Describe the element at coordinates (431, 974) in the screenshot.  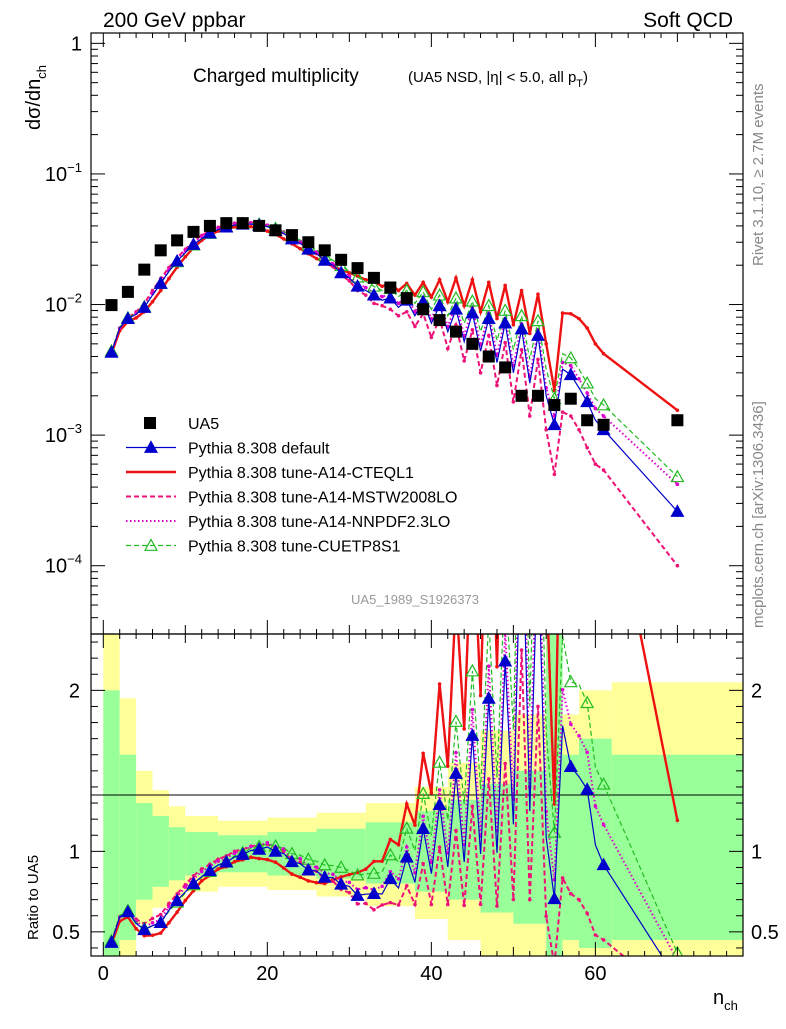
I see `x-tick-label-2: 40` at that location.